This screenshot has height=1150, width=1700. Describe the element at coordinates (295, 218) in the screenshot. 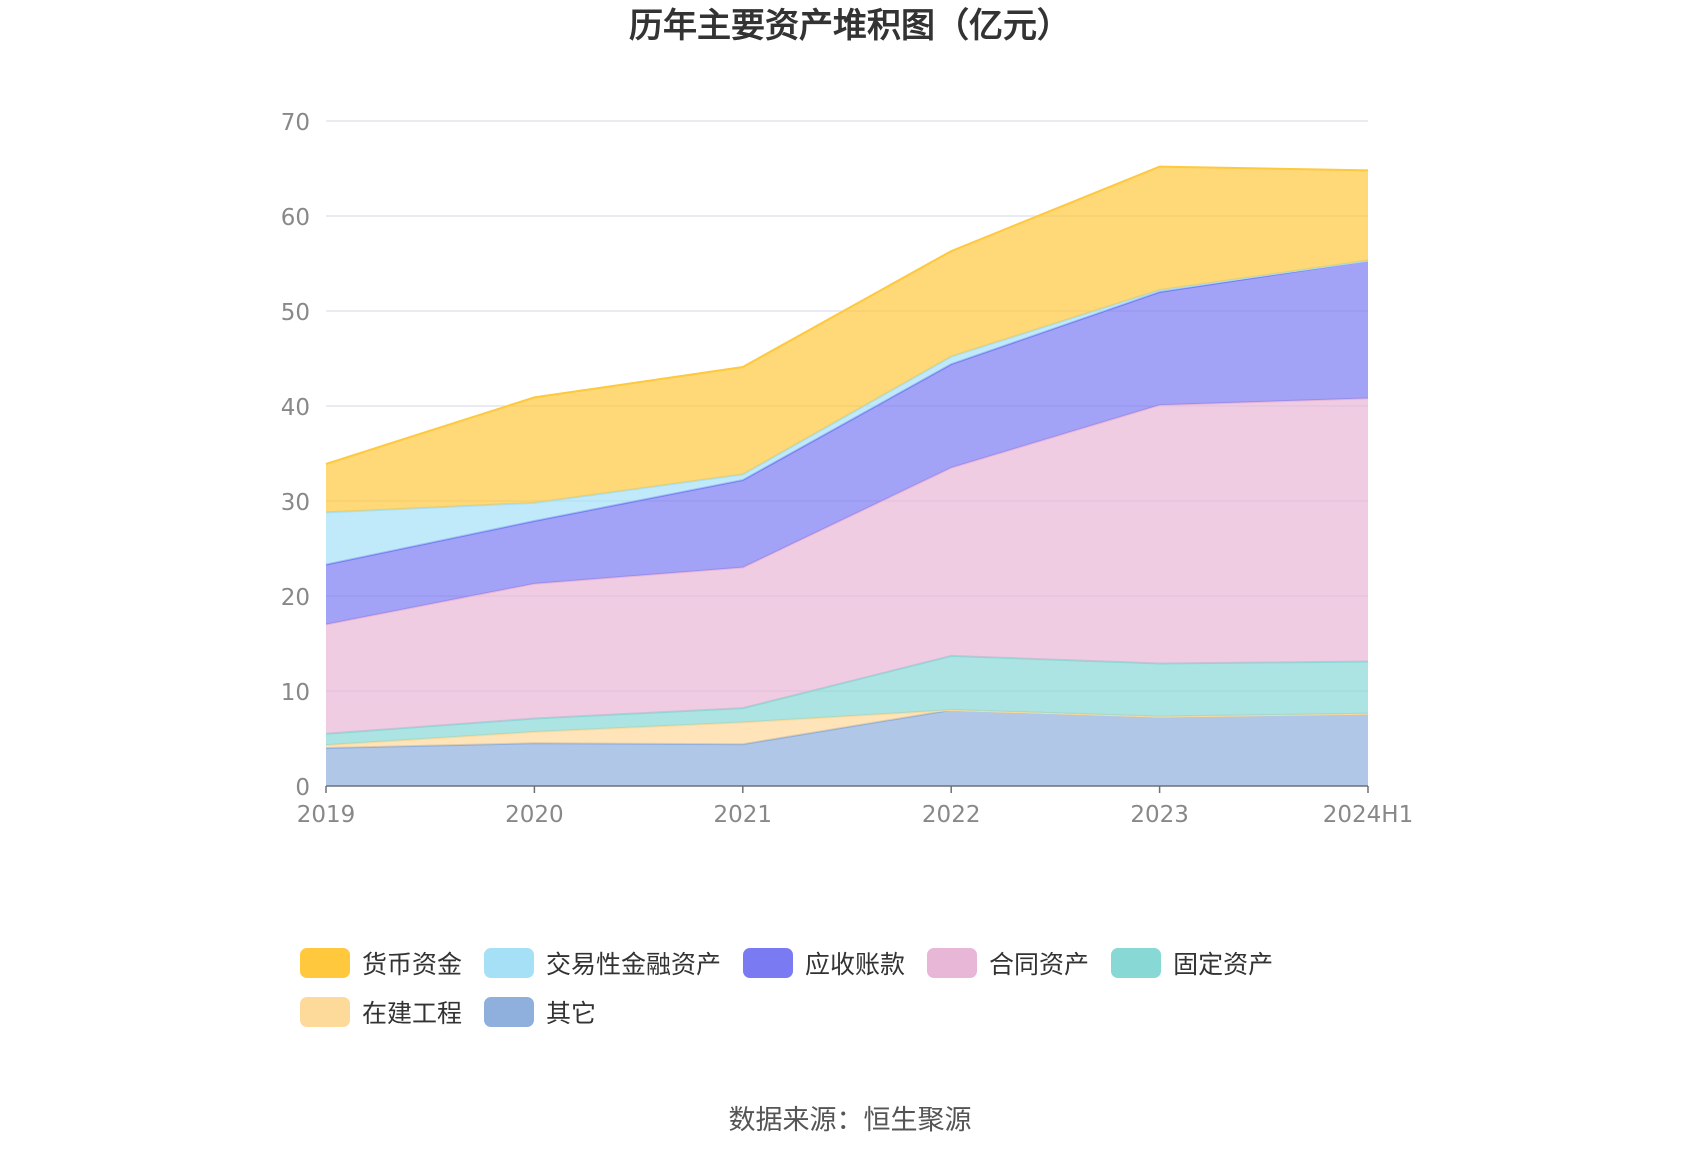

I see `y-tick-label: 60` at that location.